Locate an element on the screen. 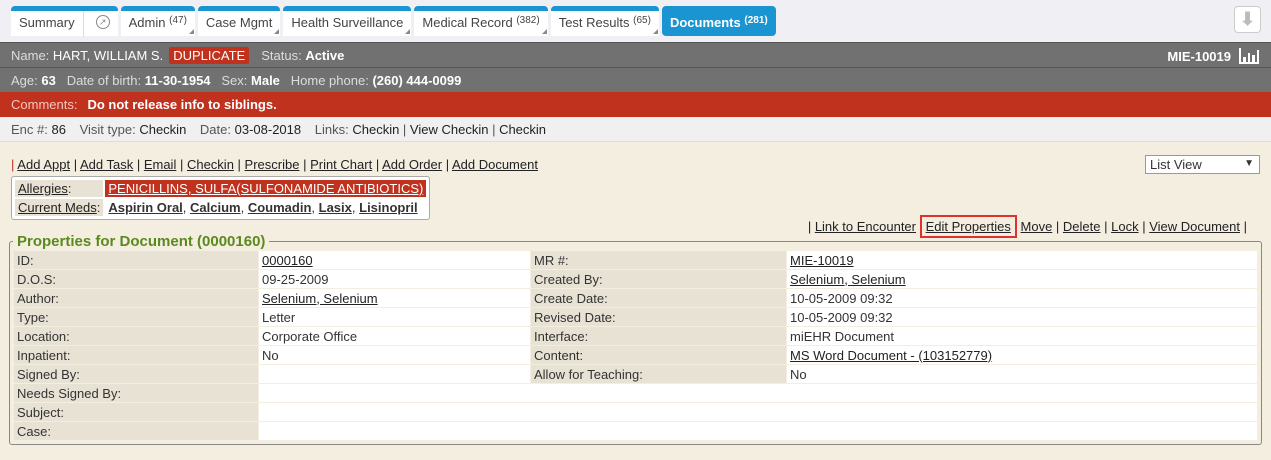 The width and height of the screenshot is (1271, 460). view-document-link: View Document is located at coordinates (1194, 226).